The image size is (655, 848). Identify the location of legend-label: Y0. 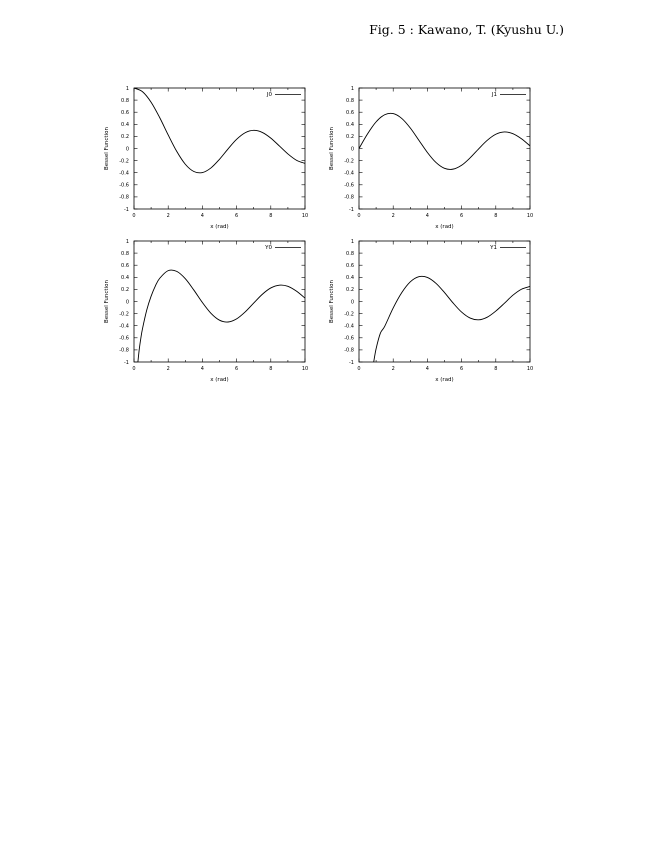
(268, 248).